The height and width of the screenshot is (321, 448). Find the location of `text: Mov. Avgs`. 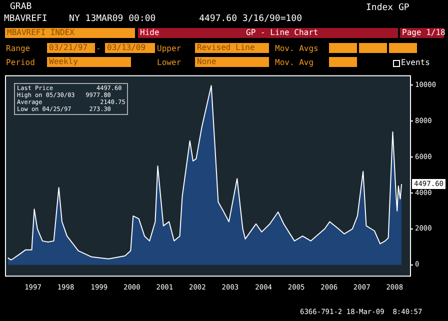

text: Mov. Avgs is located at coordinates (296, 48).